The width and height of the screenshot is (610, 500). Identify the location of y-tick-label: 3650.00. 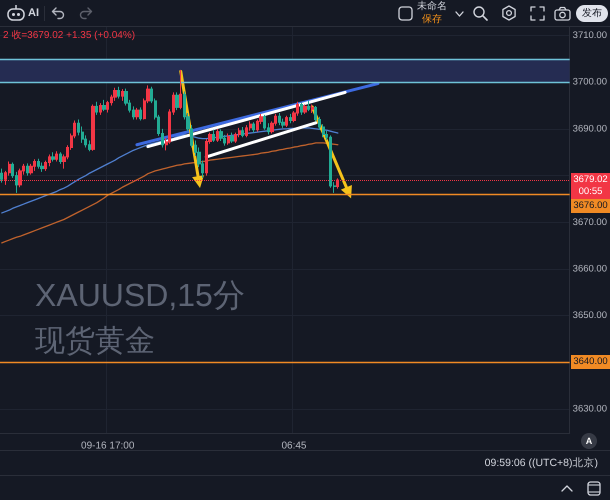
(590, 316).